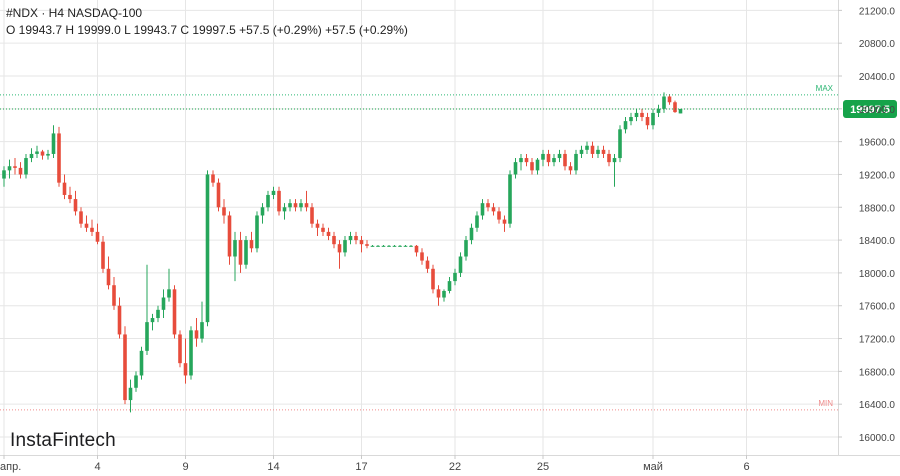  Describe the element at coordinates (63, 440) in the screenshot. I see `brand-logo: InstaFintech` at that location.